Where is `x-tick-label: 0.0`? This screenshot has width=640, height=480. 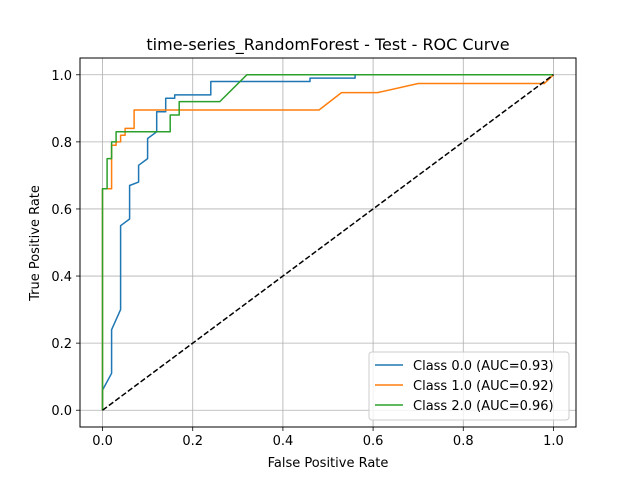 x-tick-label: 0.0 is located at coordinates (102, 441).